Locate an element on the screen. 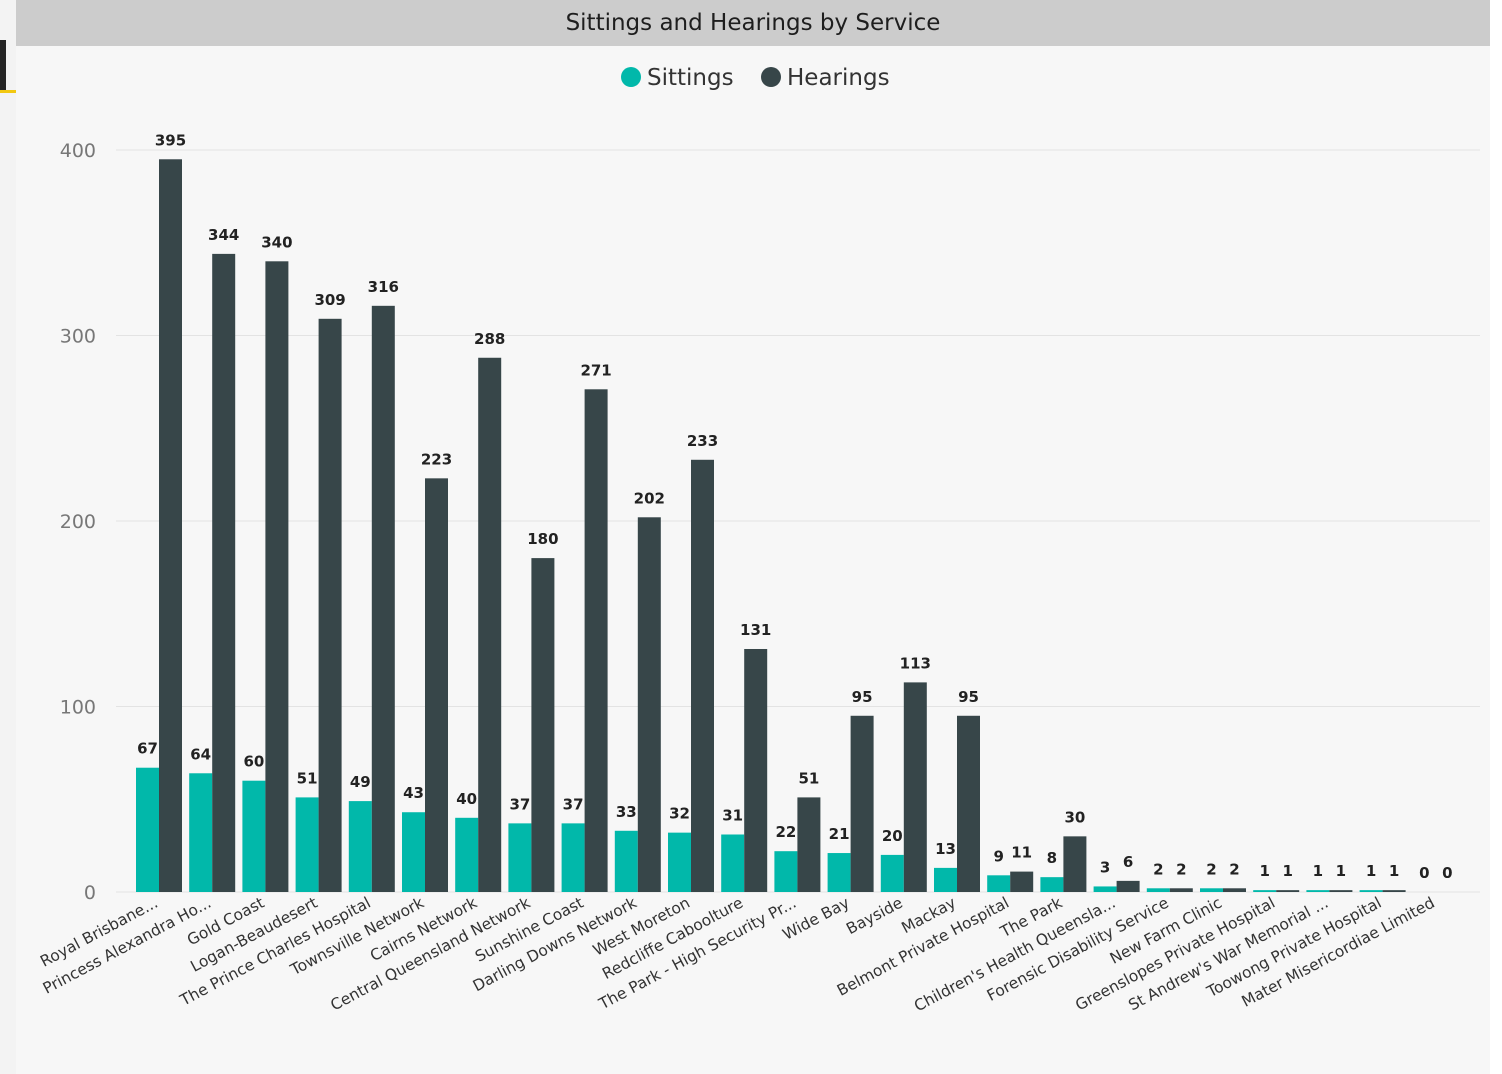 This screenshot has height=1074, width=1502. data-label-hearings: 6 is located at coordinates (1128, 862).